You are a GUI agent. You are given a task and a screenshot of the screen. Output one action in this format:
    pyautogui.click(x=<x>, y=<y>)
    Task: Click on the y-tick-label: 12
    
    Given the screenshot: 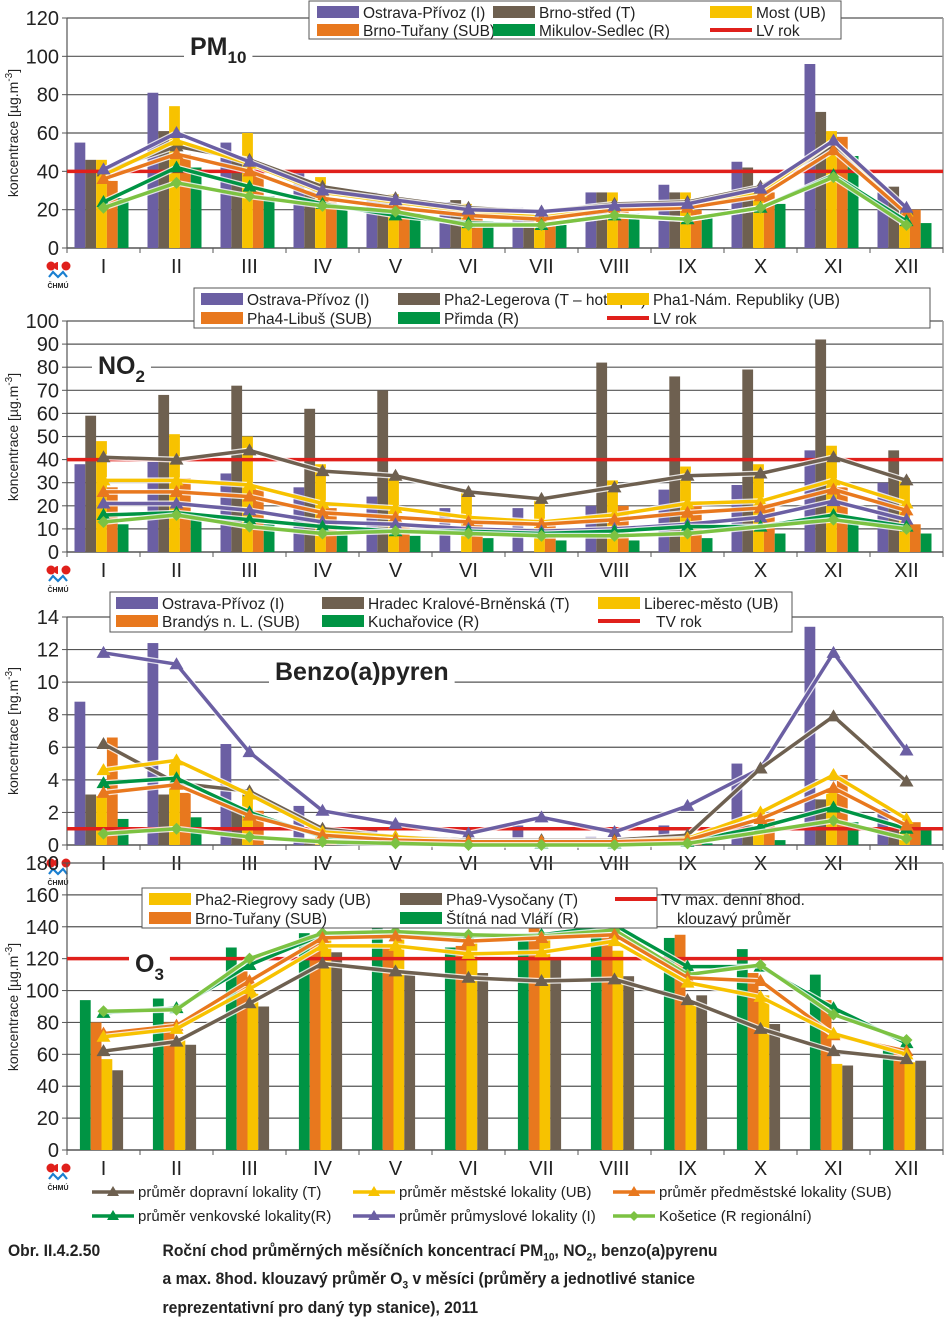 What is the action you would take?
    pyautogui.click(x=48, y=651)
    